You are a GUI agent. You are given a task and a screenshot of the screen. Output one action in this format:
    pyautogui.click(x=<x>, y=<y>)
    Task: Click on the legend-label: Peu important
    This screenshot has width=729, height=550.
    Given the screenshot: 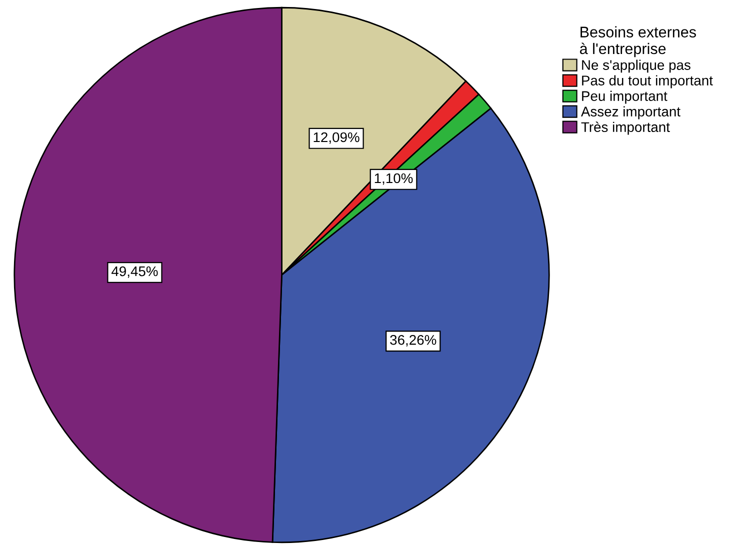 What is the action you would take?
    pyautogui.click(x=625, y=97)
    